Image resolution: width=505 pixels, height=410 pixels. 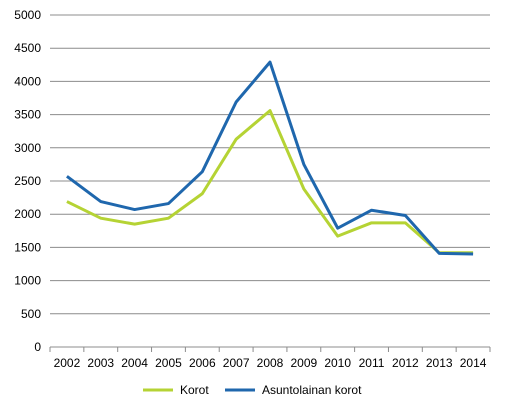 I want to click on y-tick-label-0: 0, so click(x=37, y=347).